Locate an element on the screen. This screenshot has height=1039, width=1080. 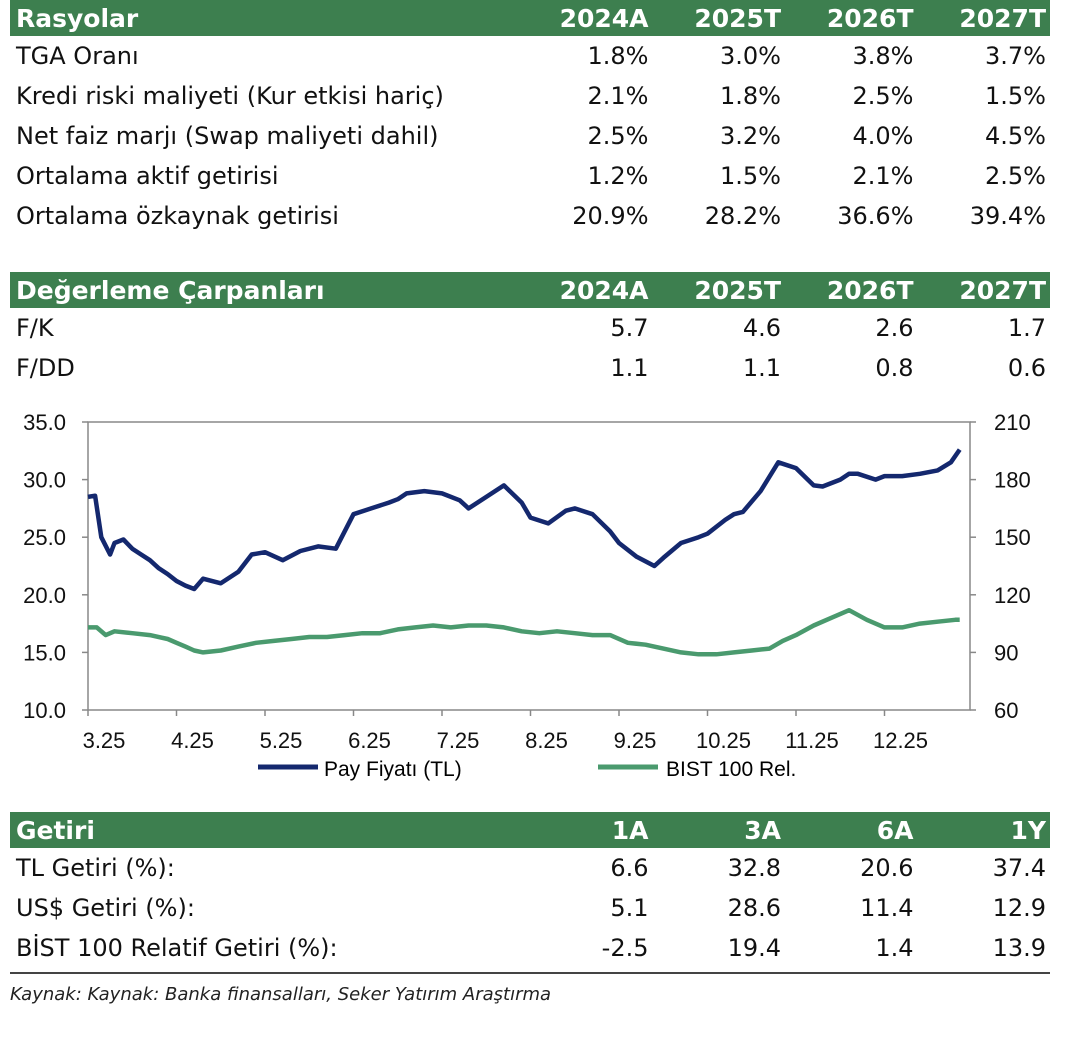
cell-value: 3.7% is located at coordinates (1015, 56).